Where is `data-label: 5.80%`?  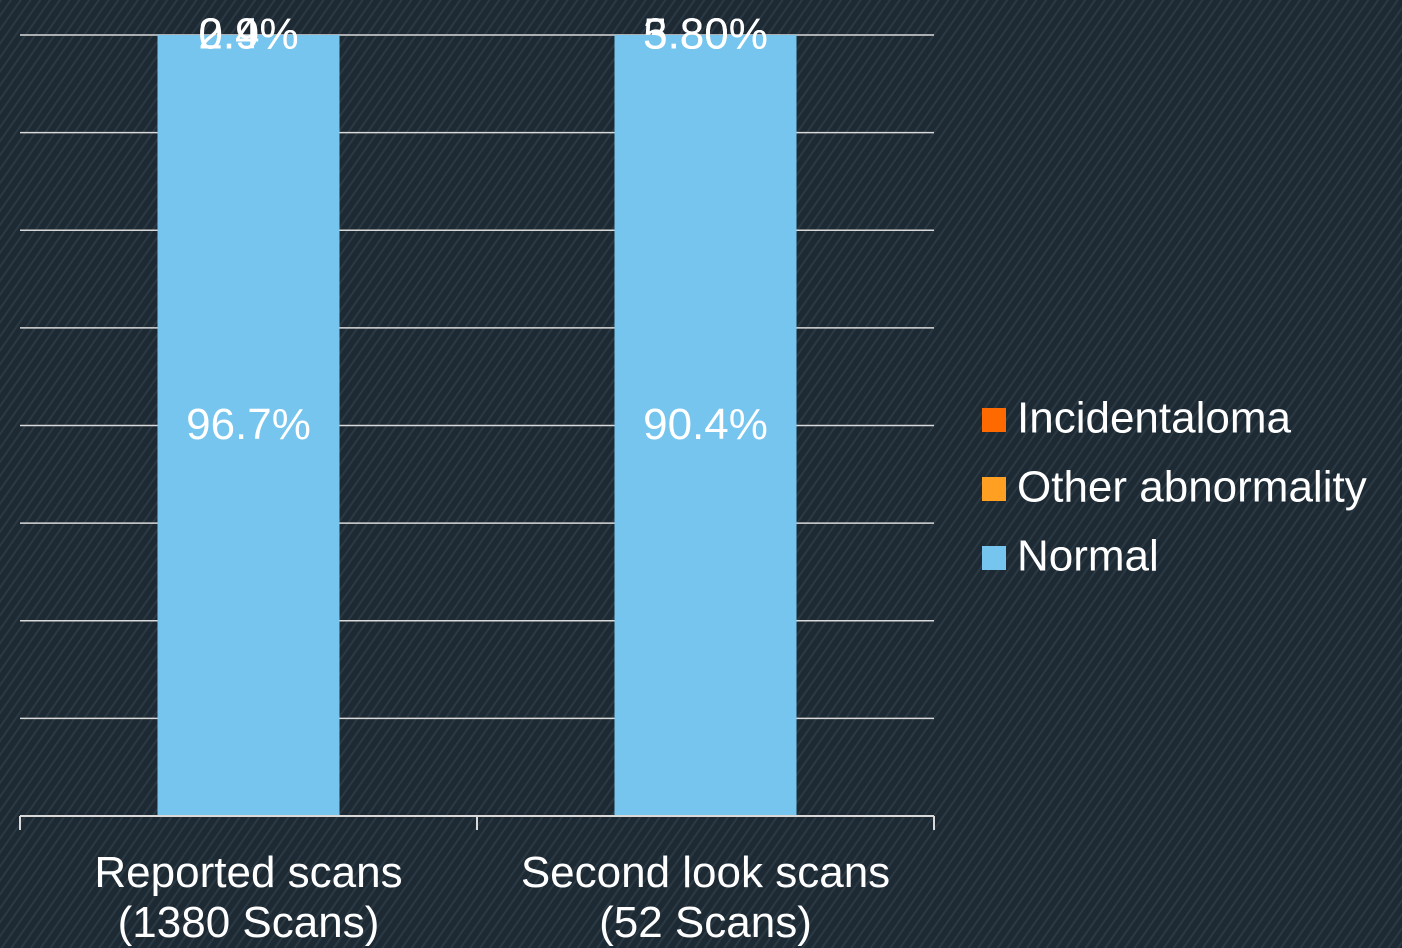 data-label: 5.80% is located at coordinates (705, 34).